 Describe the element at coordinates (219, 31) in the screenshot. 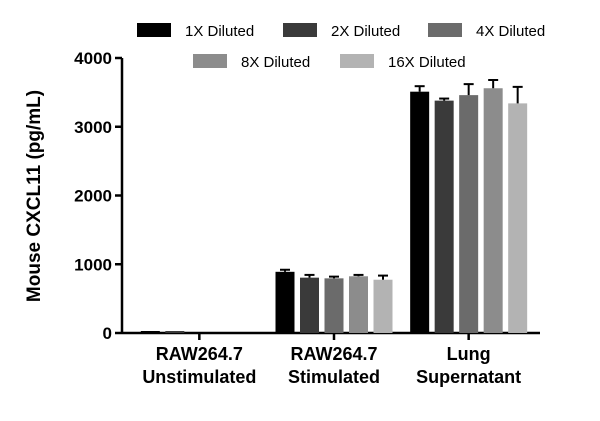

I see `legend-label: 1X Diluted` at that location.